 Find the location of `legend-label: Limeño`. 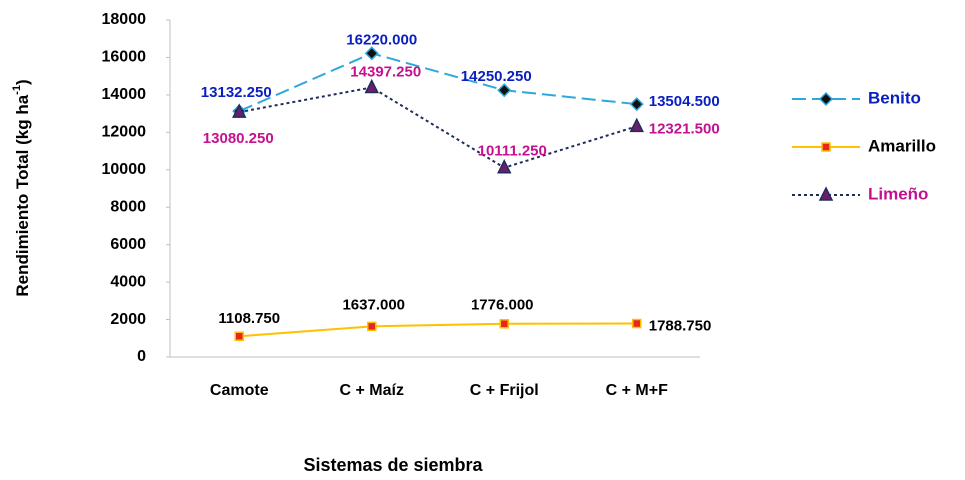

legend-label: Limeño is located at coordinates (898, 193).